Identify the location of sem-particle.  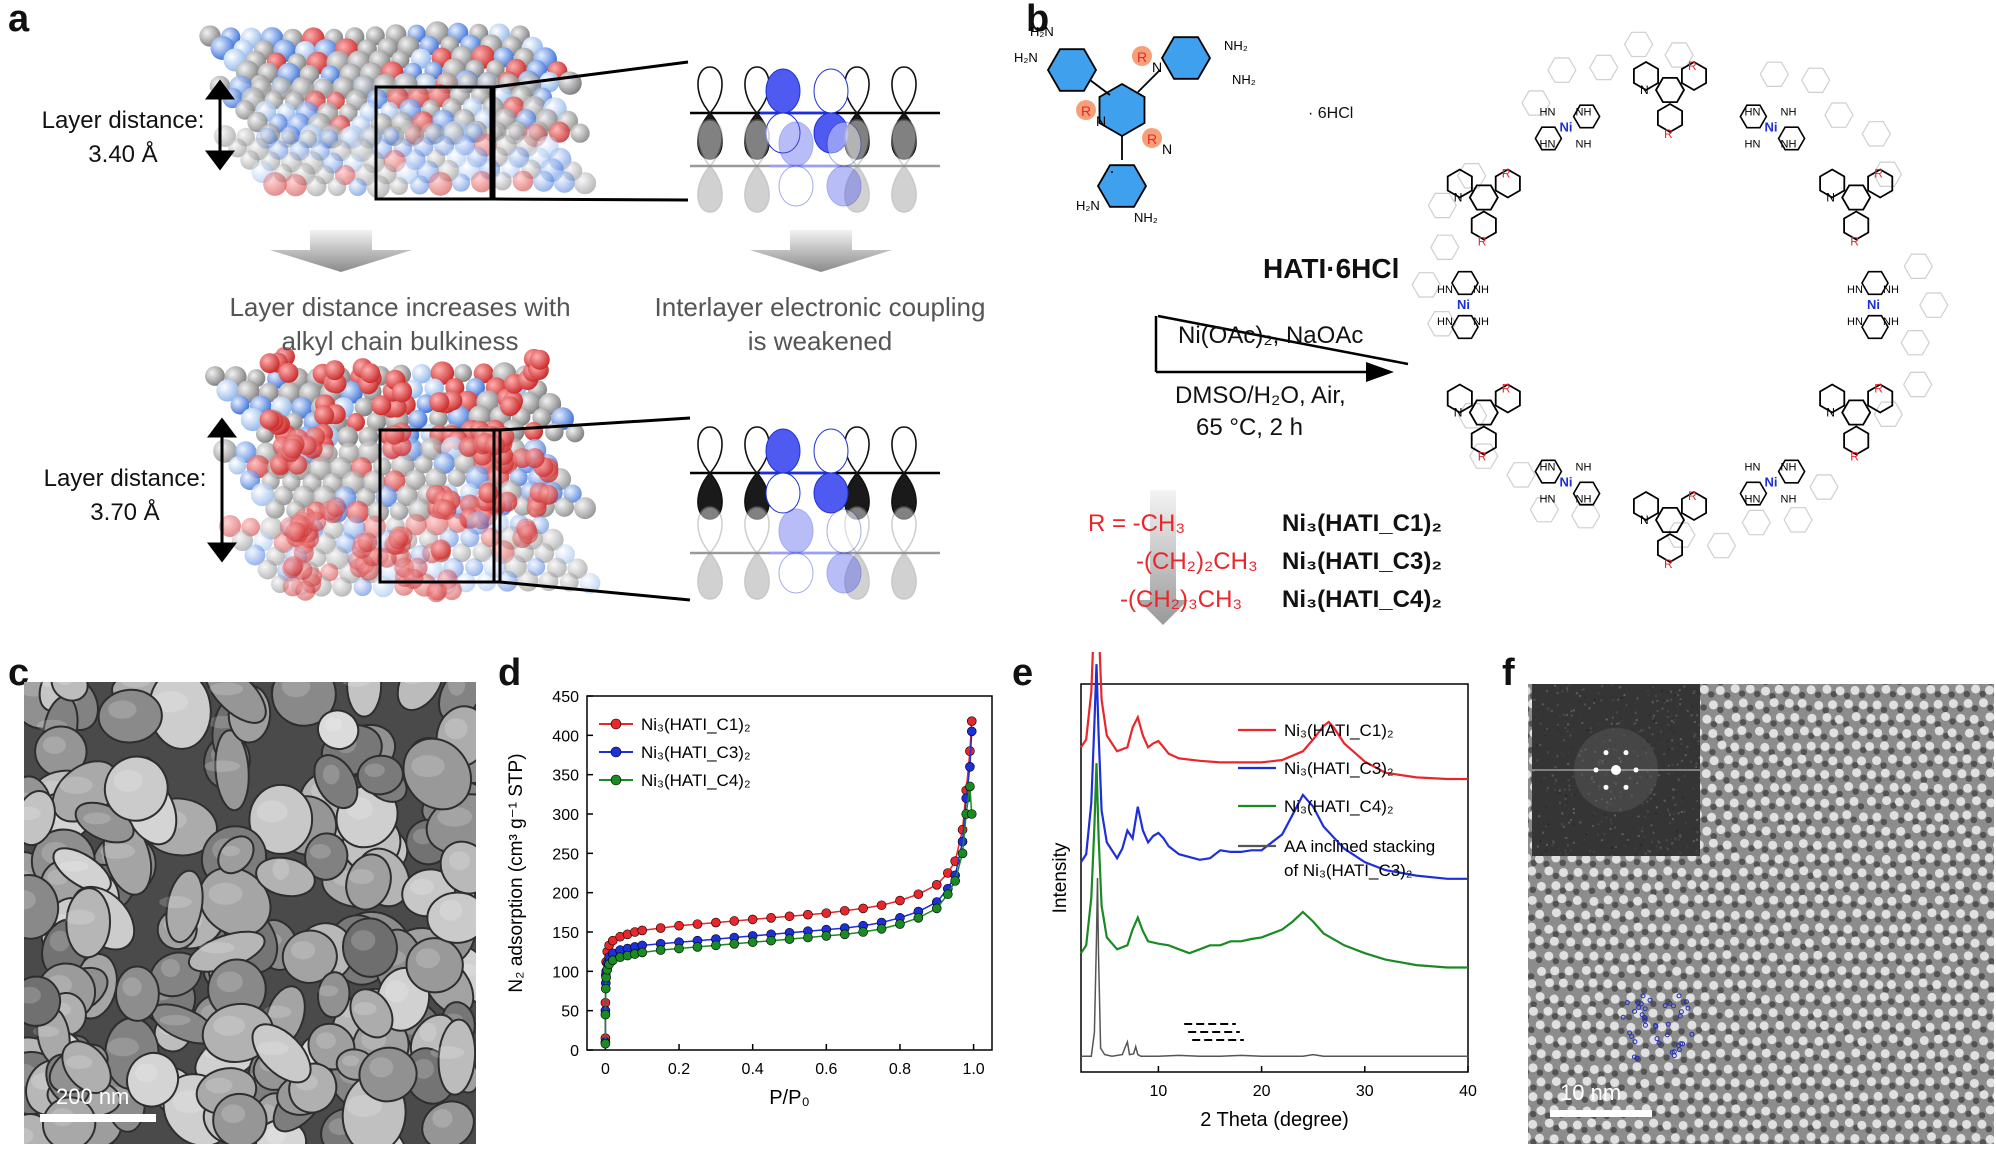
(368, 882).